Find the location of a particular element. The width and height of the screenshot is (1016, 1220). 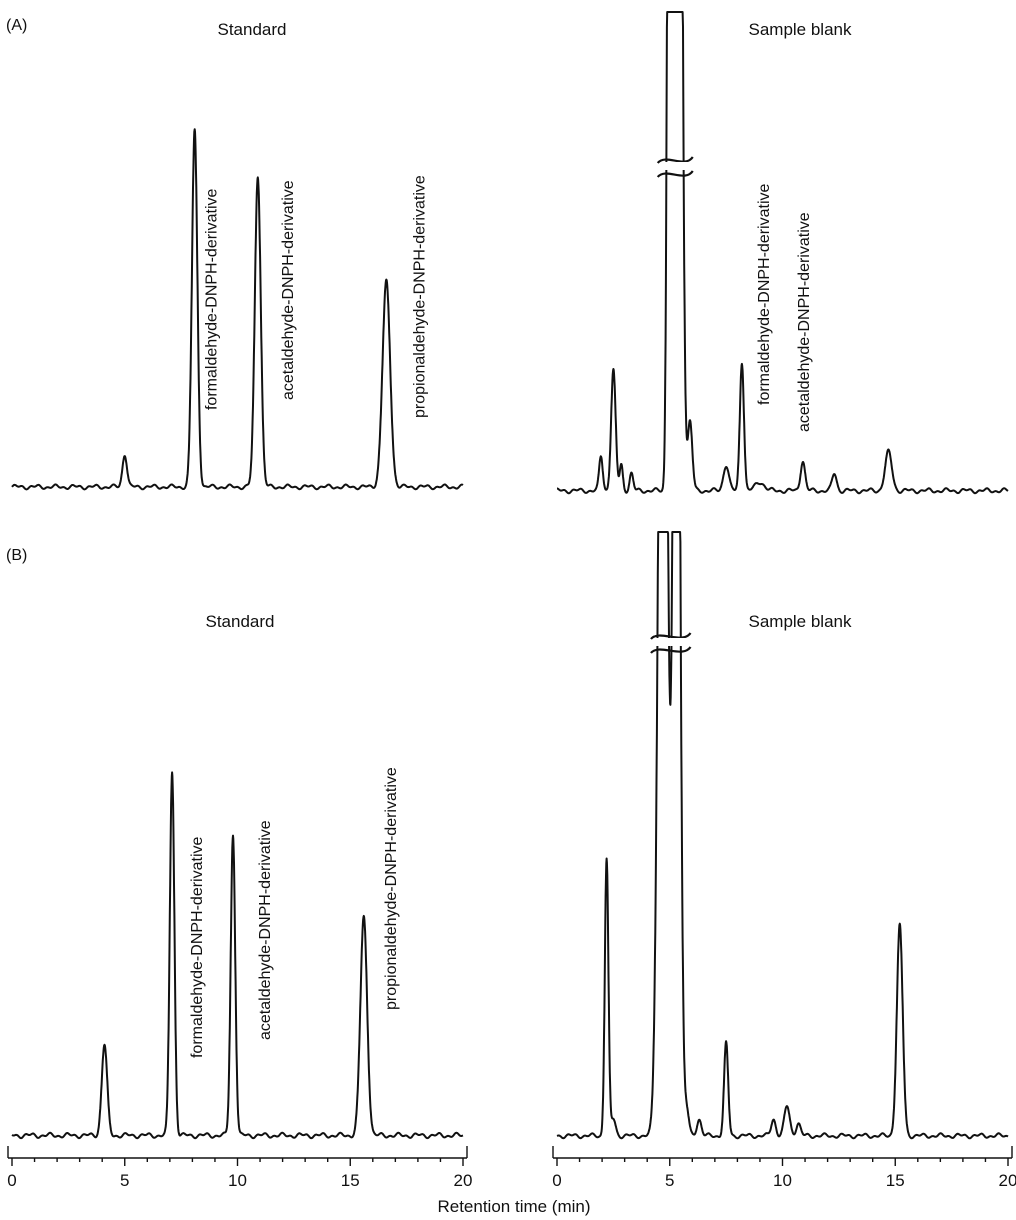

title-a-sample-blank: Sample blank is located at coordinates (800, 29).